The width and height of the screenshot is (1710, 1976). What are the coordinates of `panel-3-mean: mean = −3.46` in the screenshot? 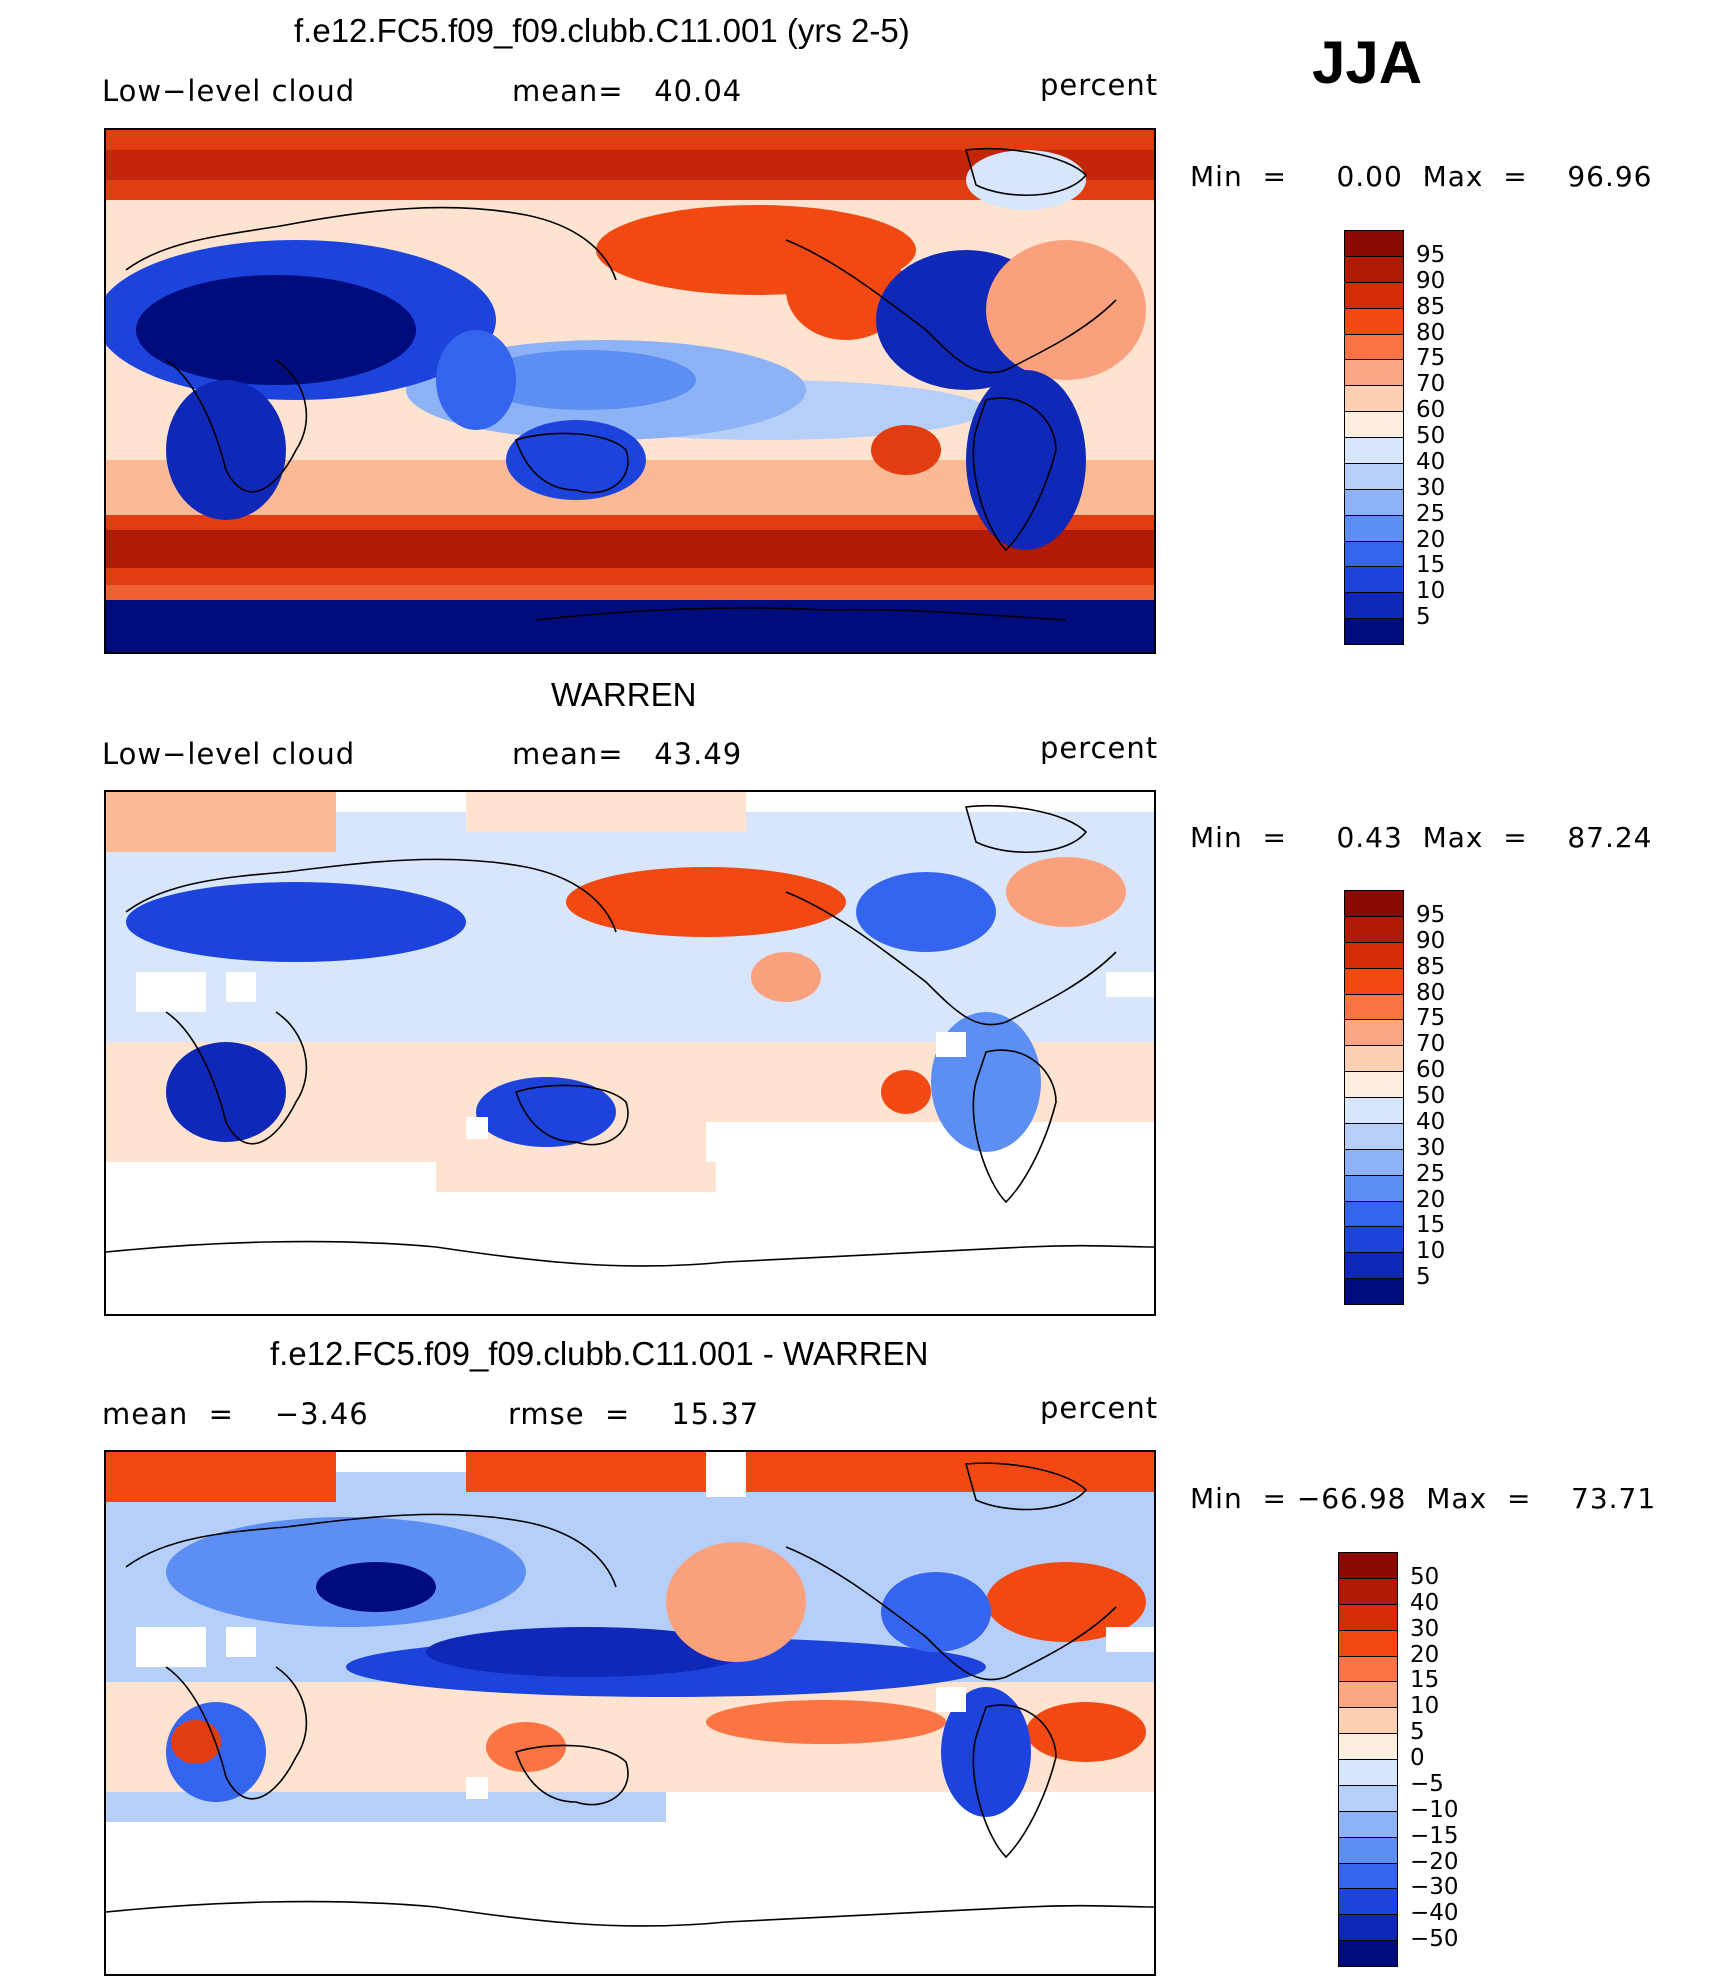 It's located at (235, 1414).